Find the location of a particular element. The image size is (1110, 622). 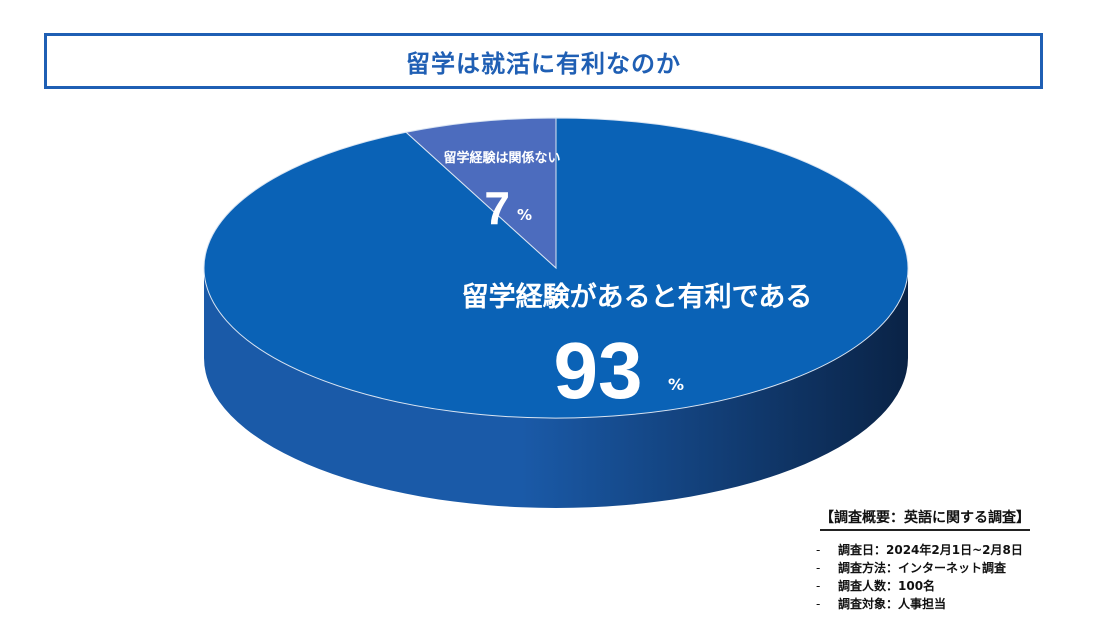

title-box: 留学は就活に有利なのか is located at coordinates (543, 61).